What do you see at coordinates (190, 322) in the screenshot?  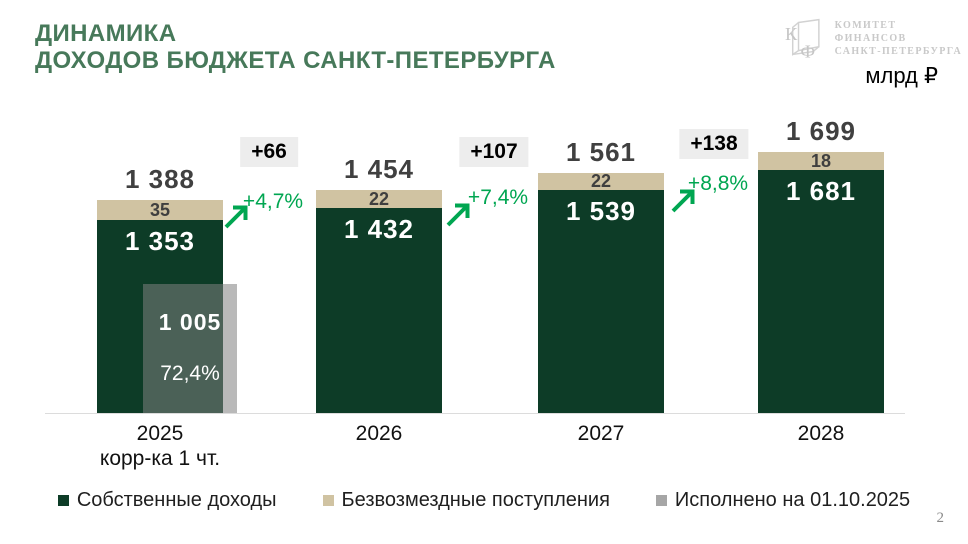 I see `executed-value: 1 005` at bounding box center [190, 322].